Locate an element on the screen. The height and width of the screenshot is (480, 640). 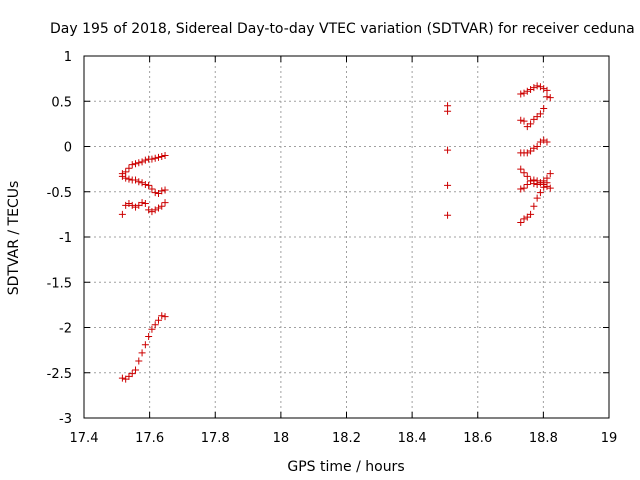
y-tick-label: -0.5 is located at coordinates (59, 193).